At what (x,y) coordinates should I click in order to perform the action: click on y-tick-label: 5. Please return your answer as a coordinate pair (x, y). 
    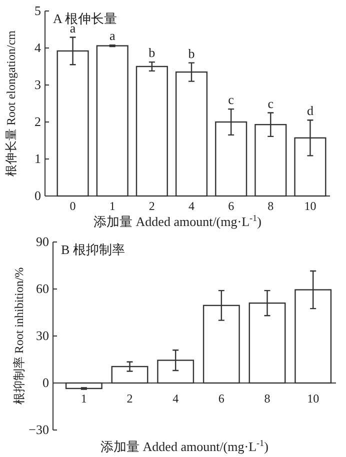
    Looking at the image, I should click on (37, 10).